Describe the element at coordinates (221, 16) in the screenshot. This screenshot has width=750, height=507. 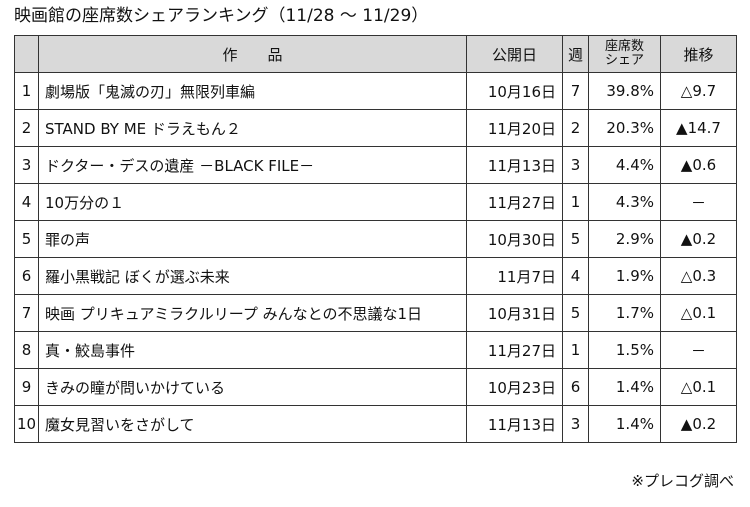
I see `page-title: 映画館の座席数シェアランキング（11/28 ～ 11/29）` at that location.